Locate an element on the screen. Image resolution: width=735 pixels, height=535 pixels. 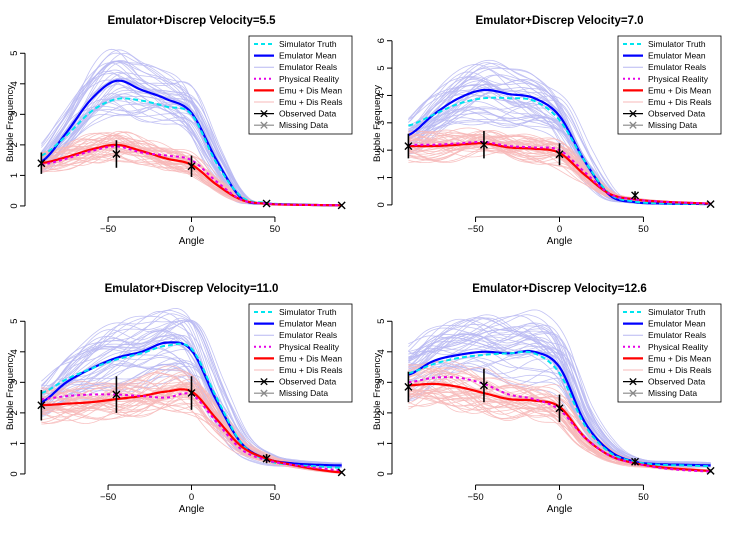
y-tick-label: 0 is located at coordinates (14, 473).